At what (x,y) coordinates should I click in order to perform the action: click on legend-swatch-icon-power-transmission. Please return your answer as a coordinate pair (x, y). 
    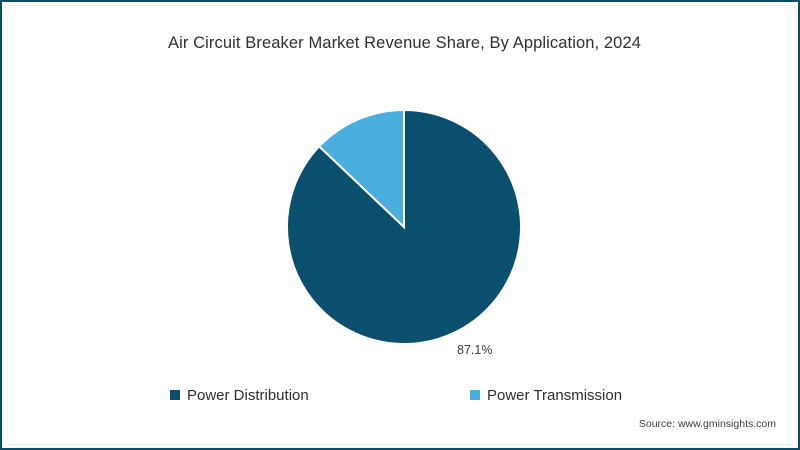
    Looking at the image, I should click on (475, 395).